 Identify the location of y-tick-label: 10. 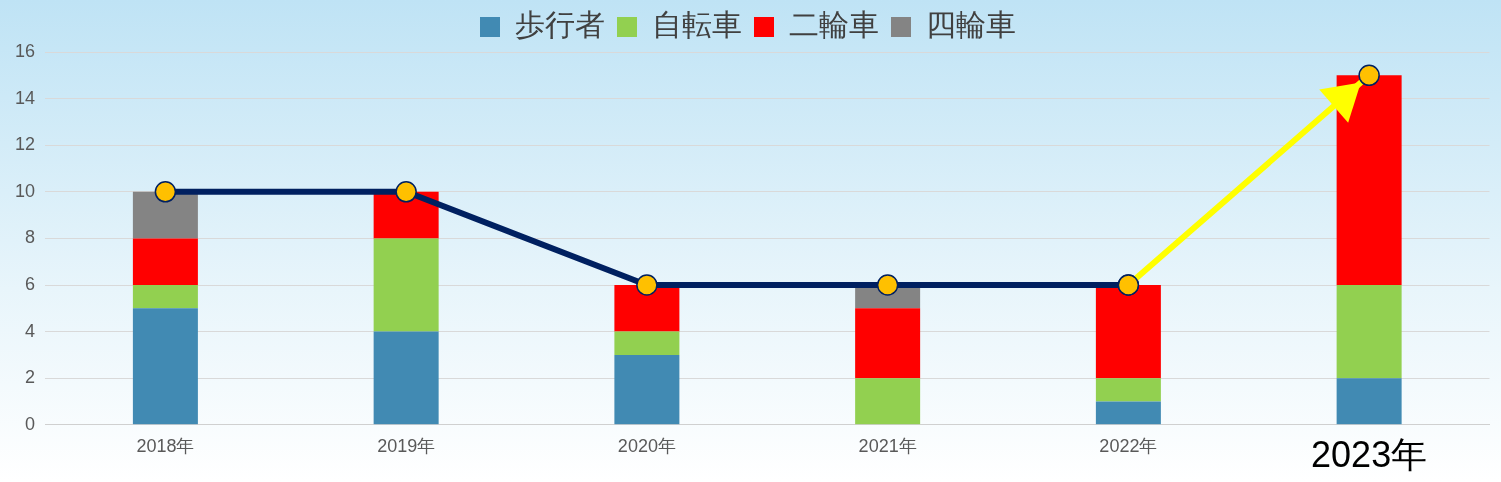
(25, 190).